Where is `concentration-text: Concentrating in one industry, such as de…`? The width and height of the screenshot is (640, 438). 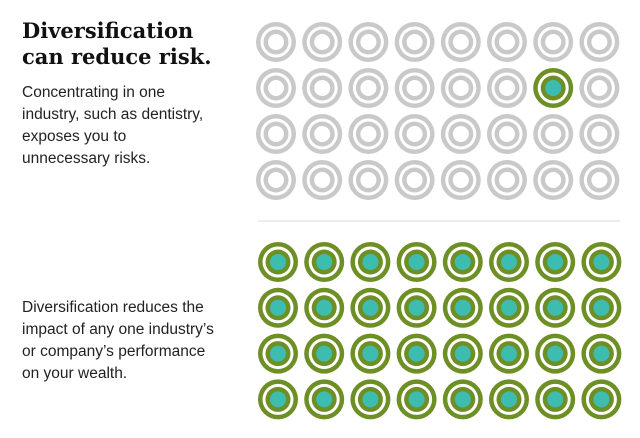 concentration-text: Concentrating in one industry, such as de… is located at coordinates (112, 125).